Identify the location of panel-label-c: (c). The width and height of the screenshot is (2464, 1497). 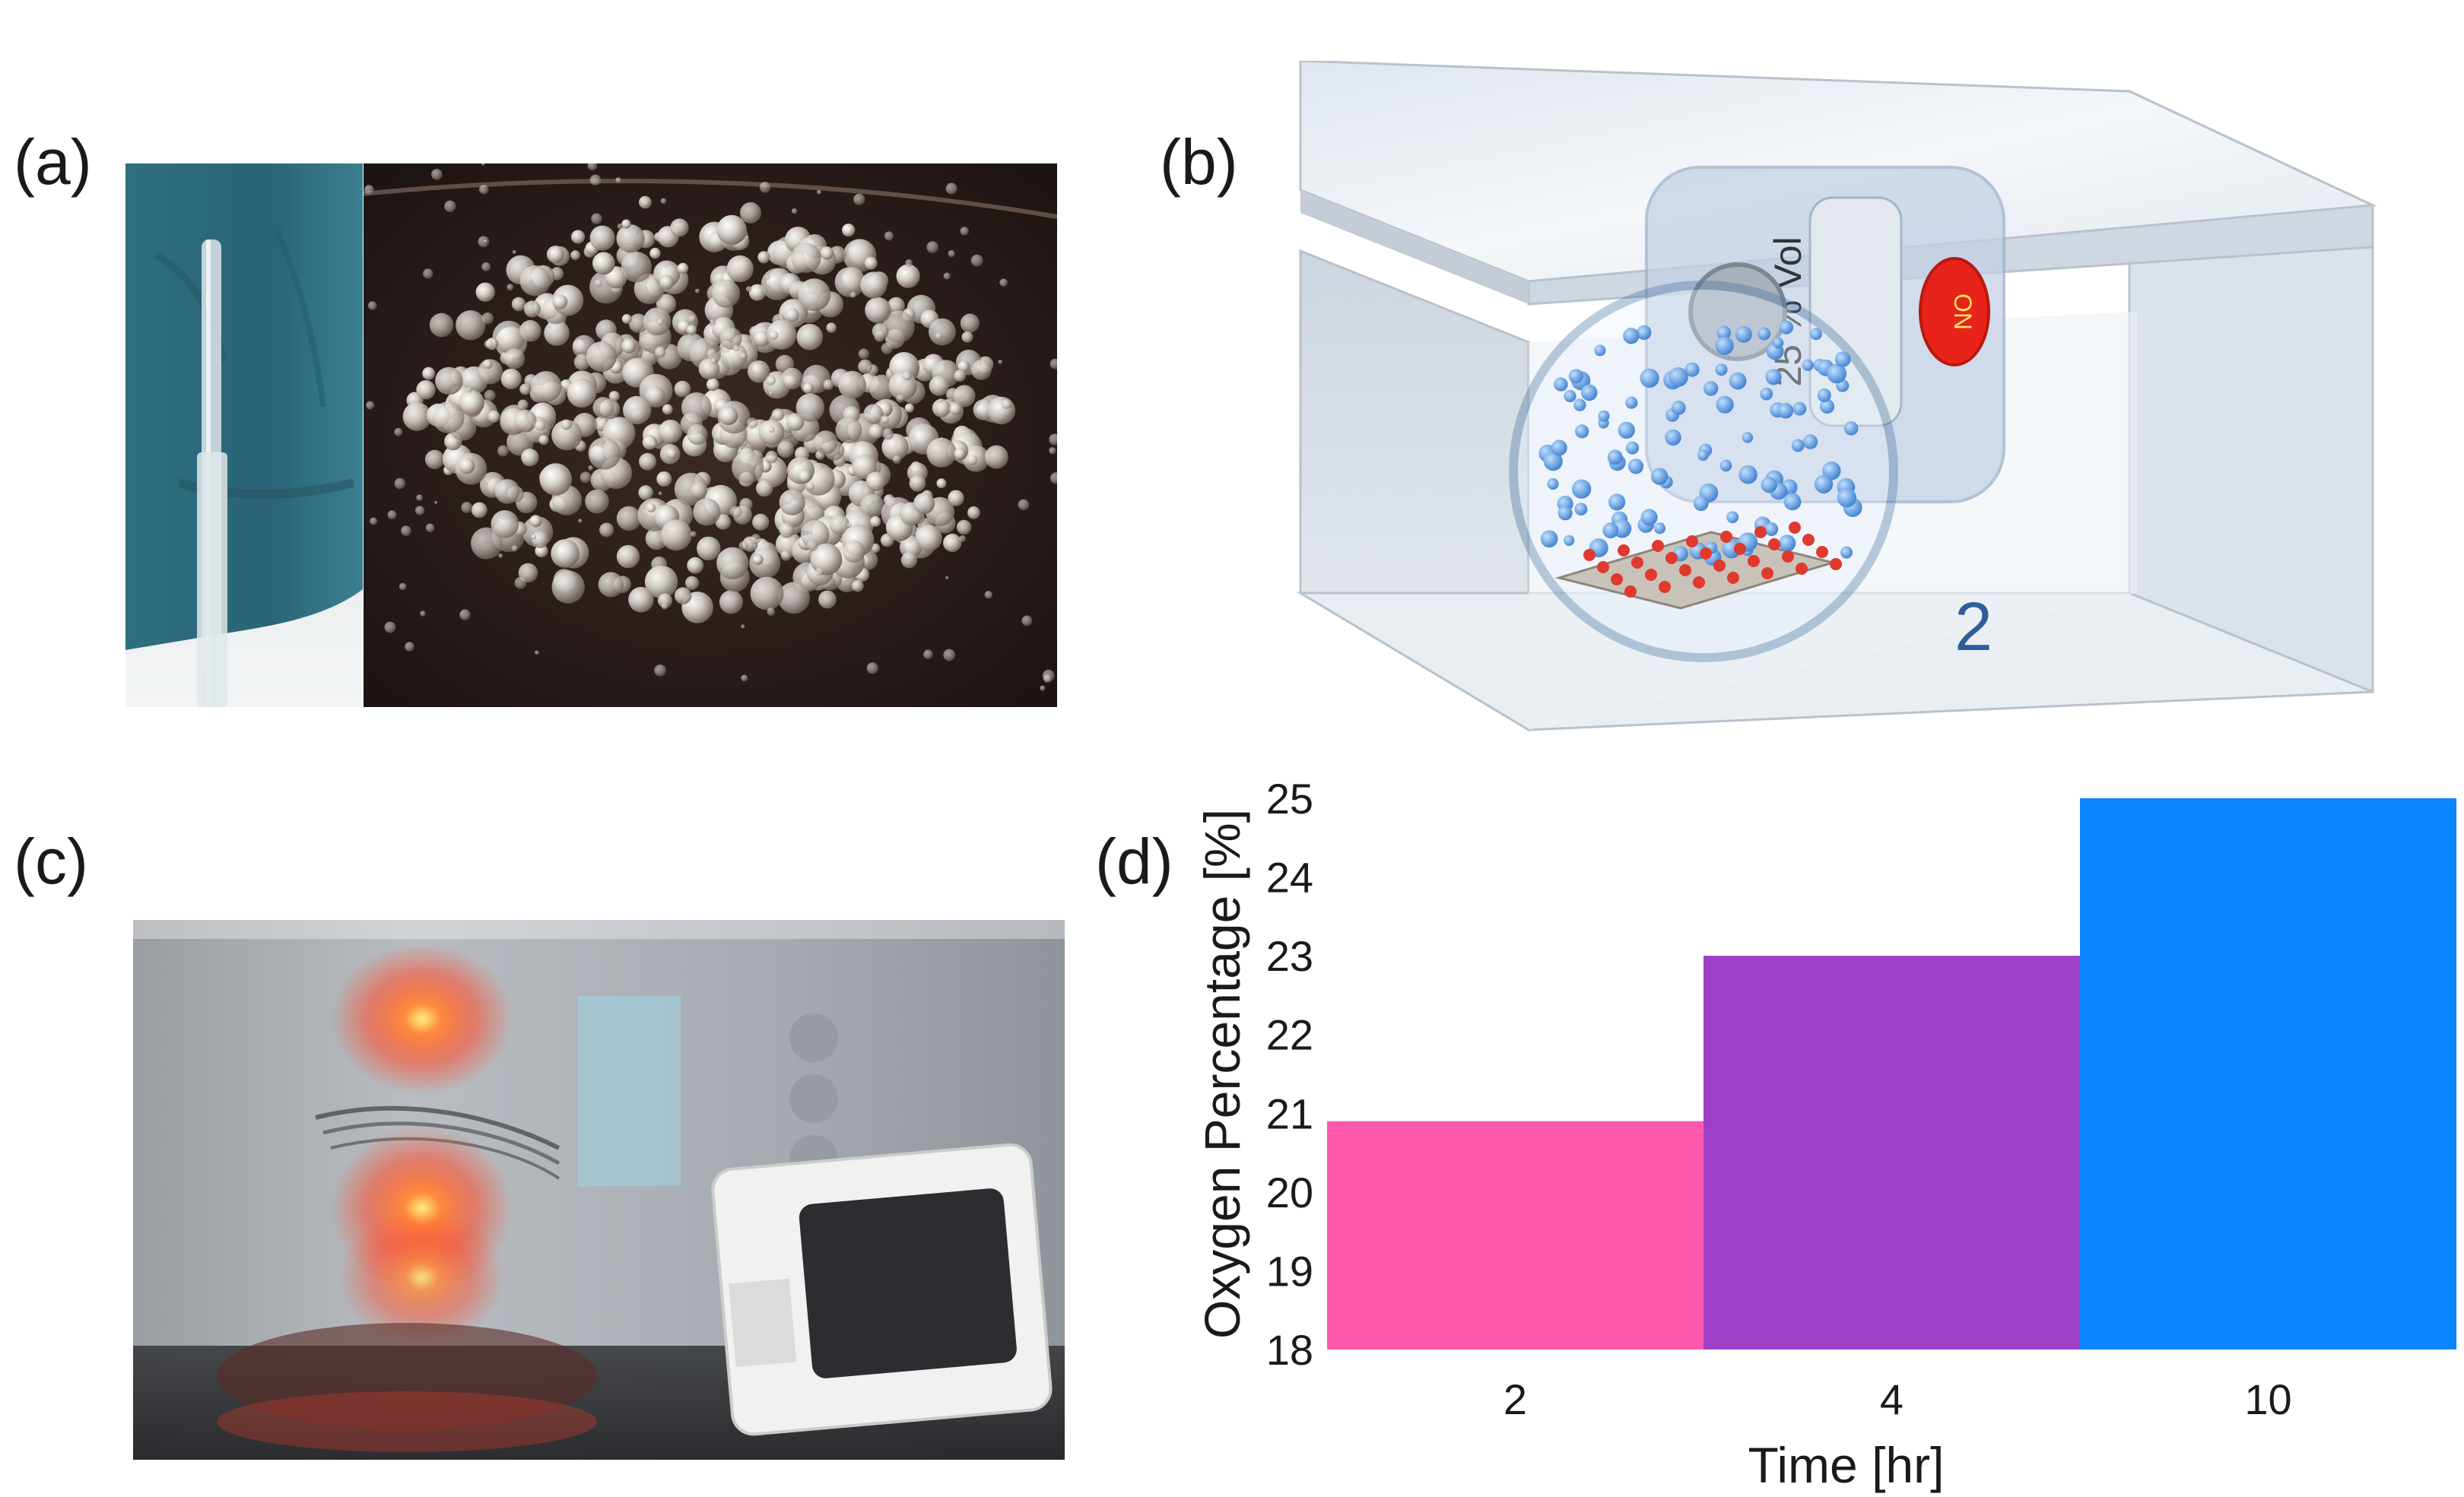
(51, 861).